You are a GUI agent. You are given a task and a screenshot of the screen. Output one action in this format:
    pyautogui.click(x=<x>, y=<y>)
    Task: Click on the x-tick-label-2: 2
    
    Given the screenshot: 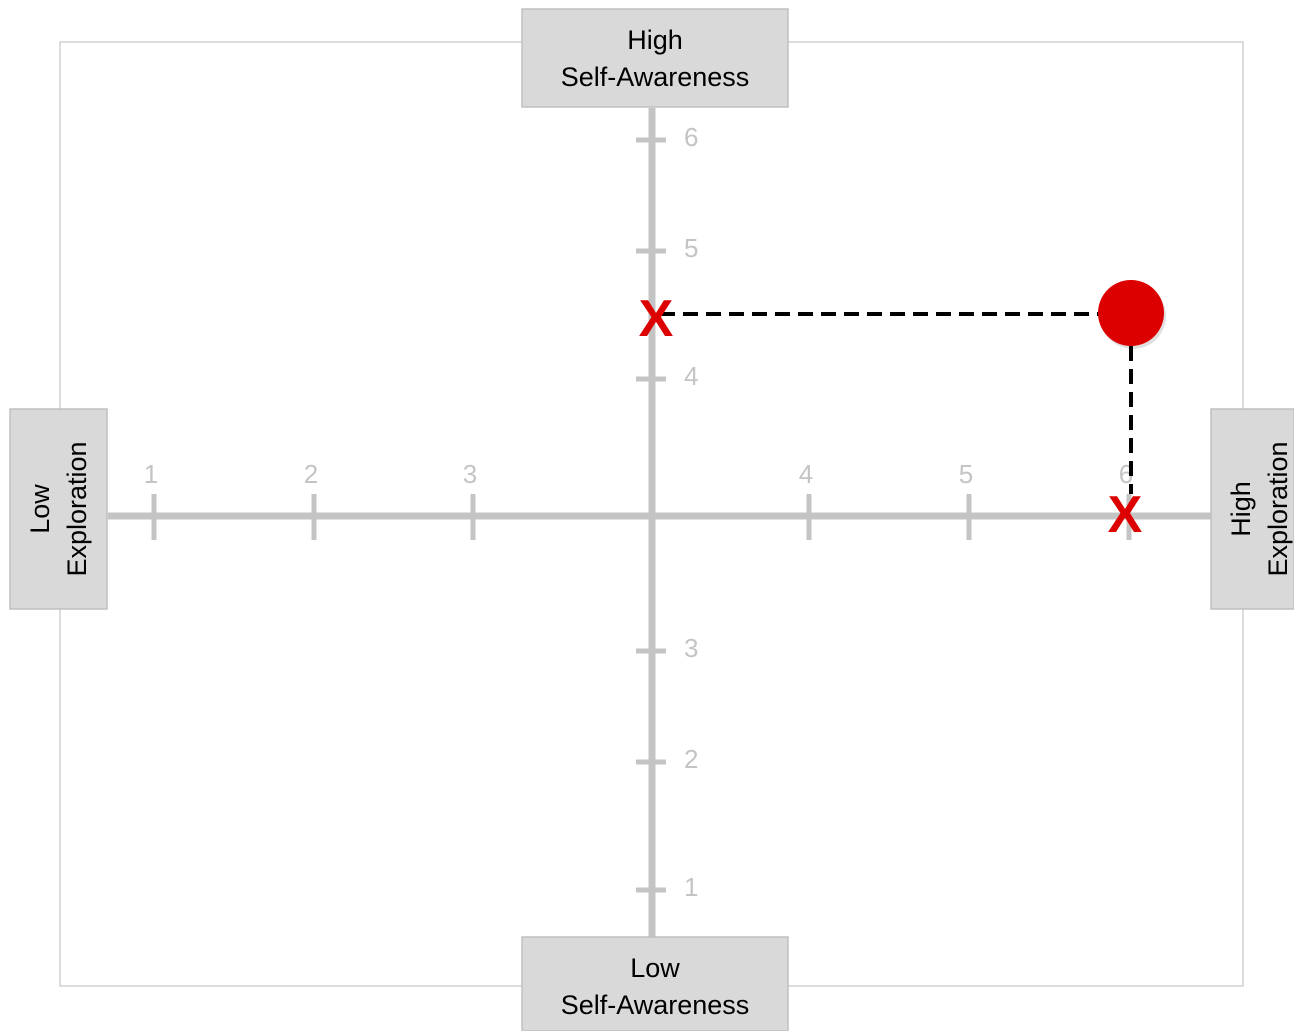 What is the action you would take?
    pyautogui.click(x=311, y=474)
    